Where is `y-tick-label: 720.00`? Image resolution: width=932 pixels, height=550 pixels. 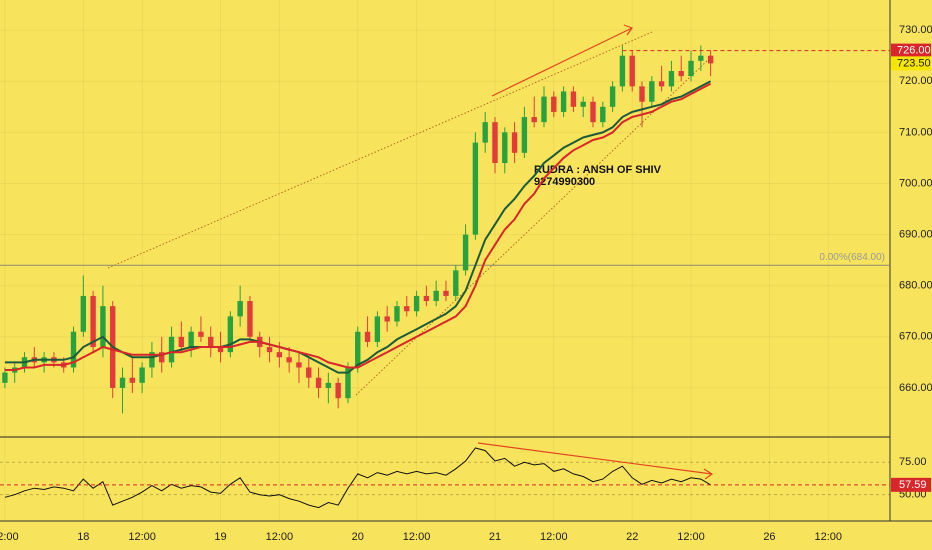 y-tick-label: 720.00 is located at coordinates (915, 81).